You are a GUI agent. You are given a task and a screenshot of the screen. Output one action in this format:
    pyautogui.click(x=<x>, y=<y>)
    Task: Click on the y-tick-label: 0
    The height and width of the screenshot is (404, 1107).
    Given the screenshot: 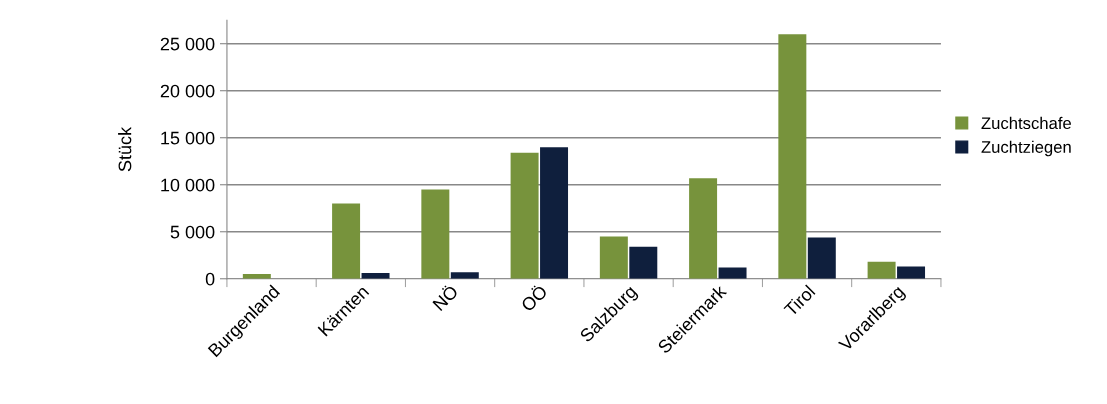 What is the action you would take?
    pyautogui.click(x=210, y=279)
    